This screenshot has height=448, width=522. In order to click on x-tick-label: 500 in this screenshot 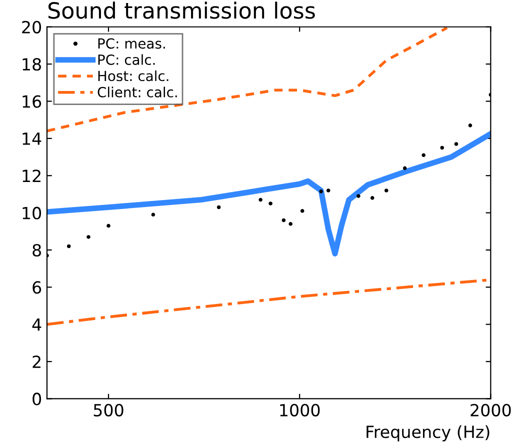, I will do `click(109, 410)`.